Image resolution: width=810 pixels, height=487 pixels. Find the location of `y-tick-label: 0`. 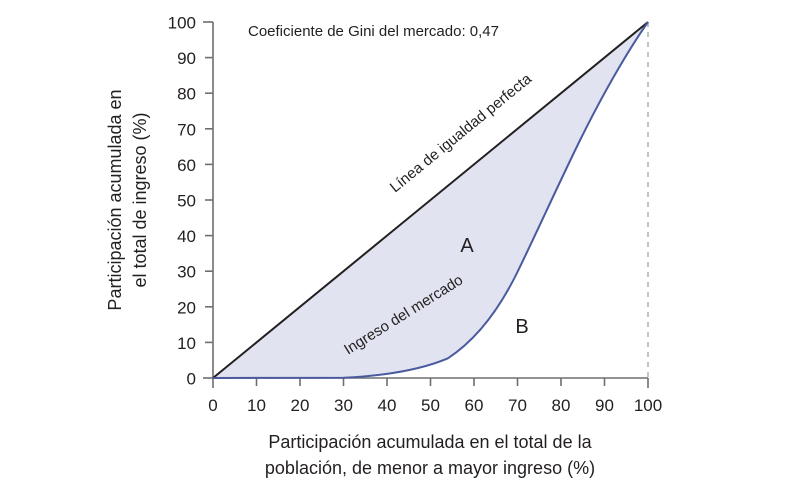

y-tick-label: 0 is located at coordinates (191, 379).